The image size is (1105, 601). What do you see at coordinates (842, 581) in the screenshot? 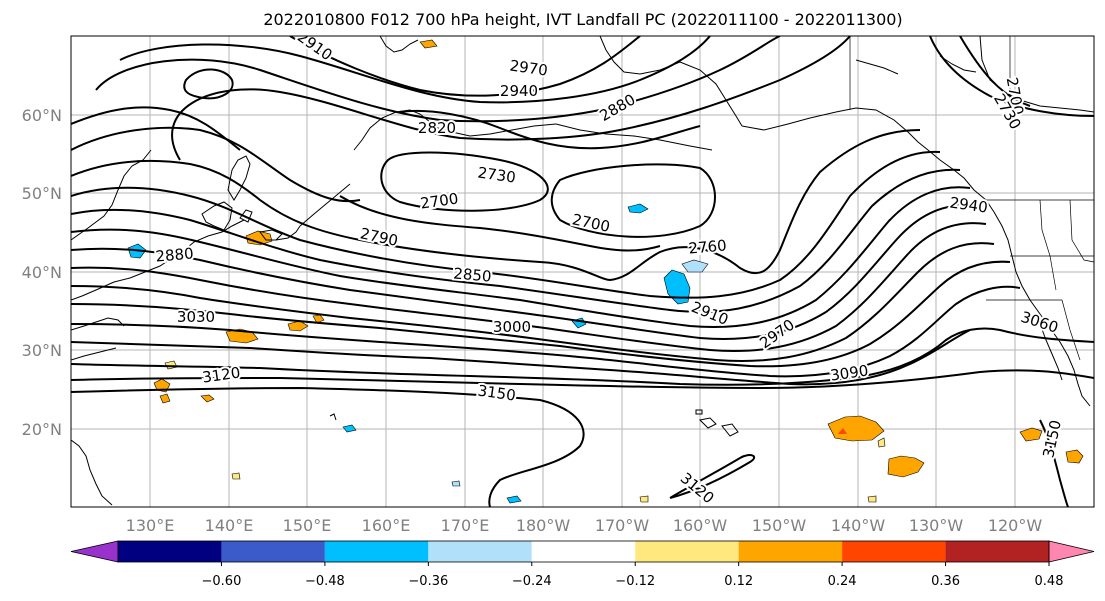
I see `colorbar-tick-label: 0.24` at bounding box center [842, 581].